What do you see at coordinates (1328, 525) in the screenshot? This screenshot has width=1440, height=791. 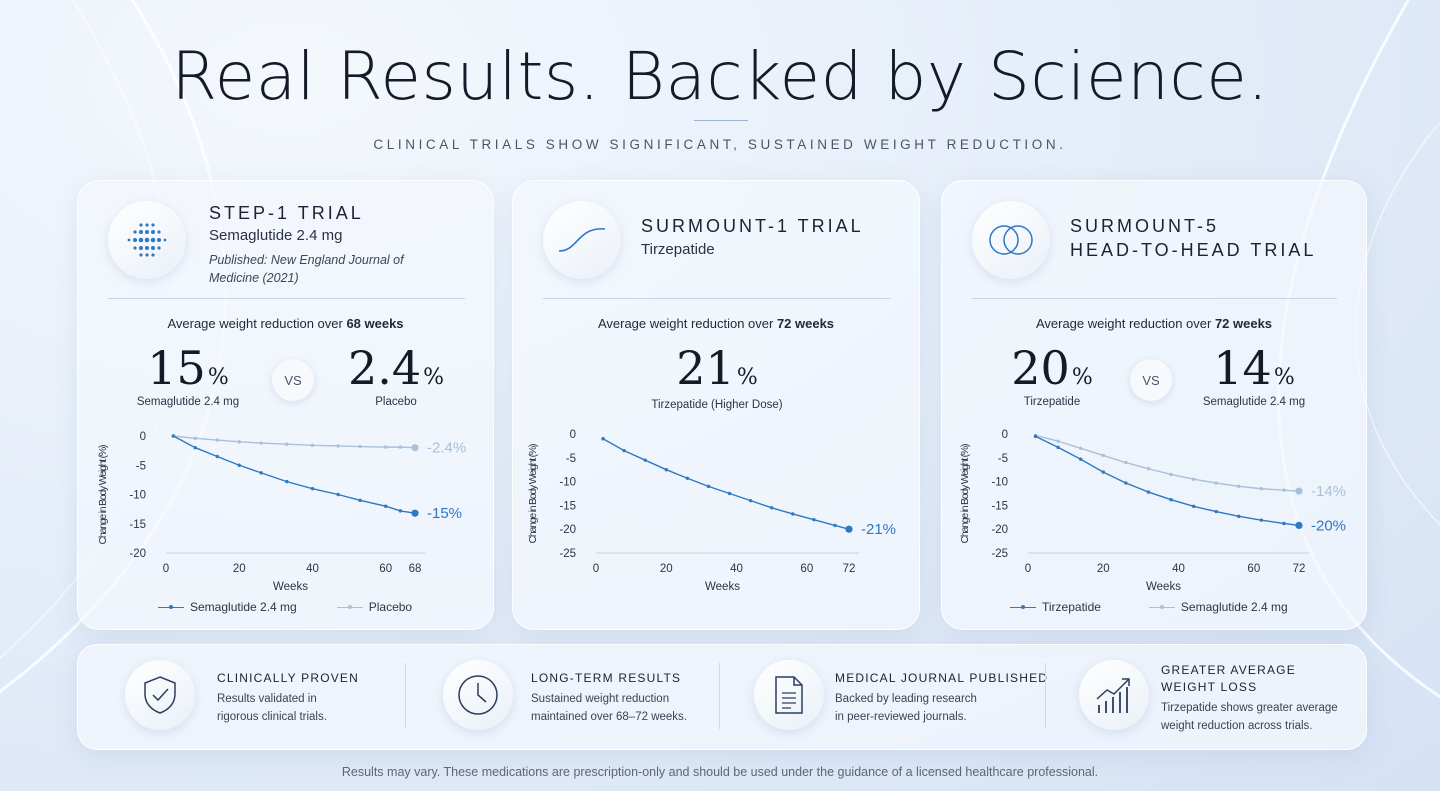 I see `series-end-label: -20%` at bounding box center [1328, 525].